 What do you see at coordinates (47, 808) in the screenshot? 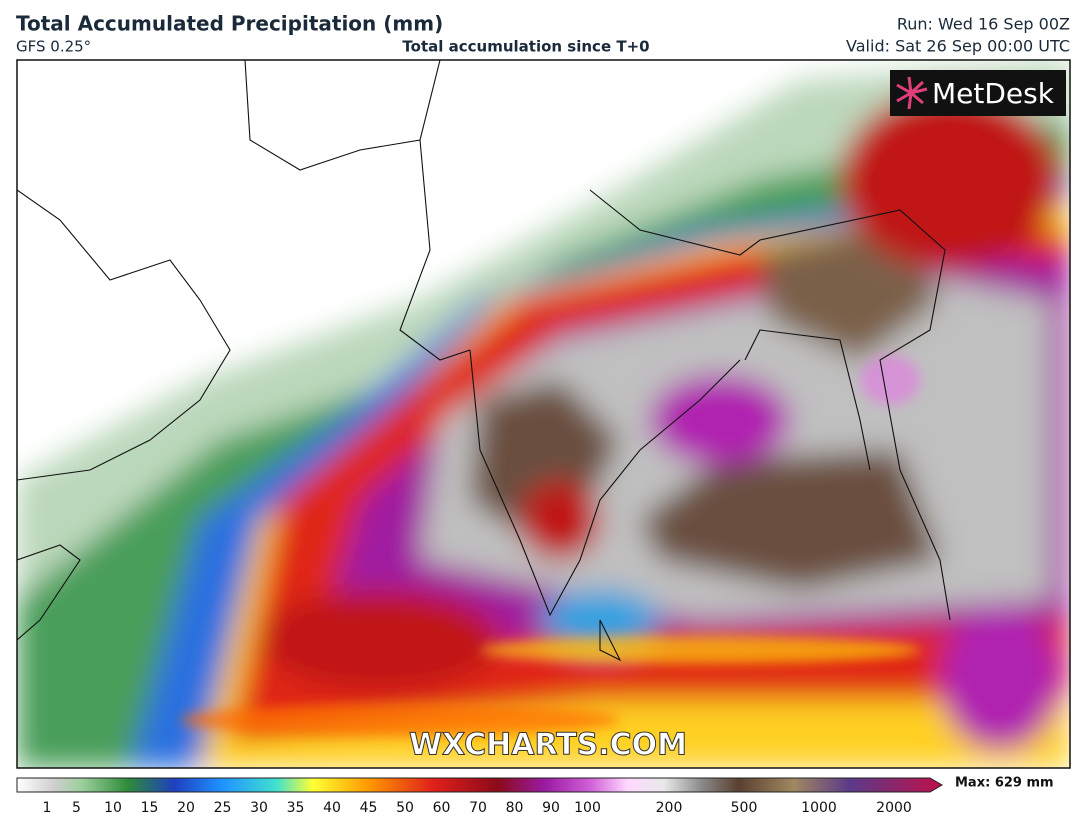
I see `colorbar-label: 1` at bounding box center [47, 808].